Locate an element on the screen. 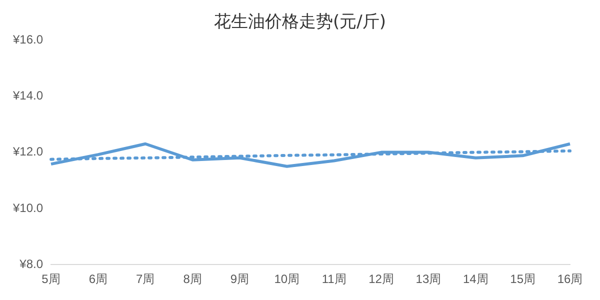  x-tick-label: 9周 is located at coordinates (240, 279).